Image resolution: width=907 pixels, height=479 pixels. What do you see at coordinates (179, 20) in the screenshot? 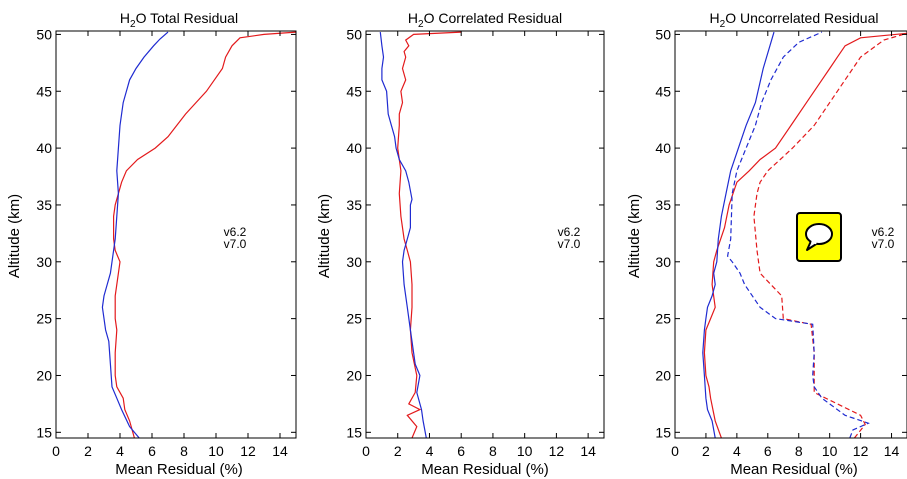
I see `panel-title: H2O Total Residual` at bounding box center [179, 20].